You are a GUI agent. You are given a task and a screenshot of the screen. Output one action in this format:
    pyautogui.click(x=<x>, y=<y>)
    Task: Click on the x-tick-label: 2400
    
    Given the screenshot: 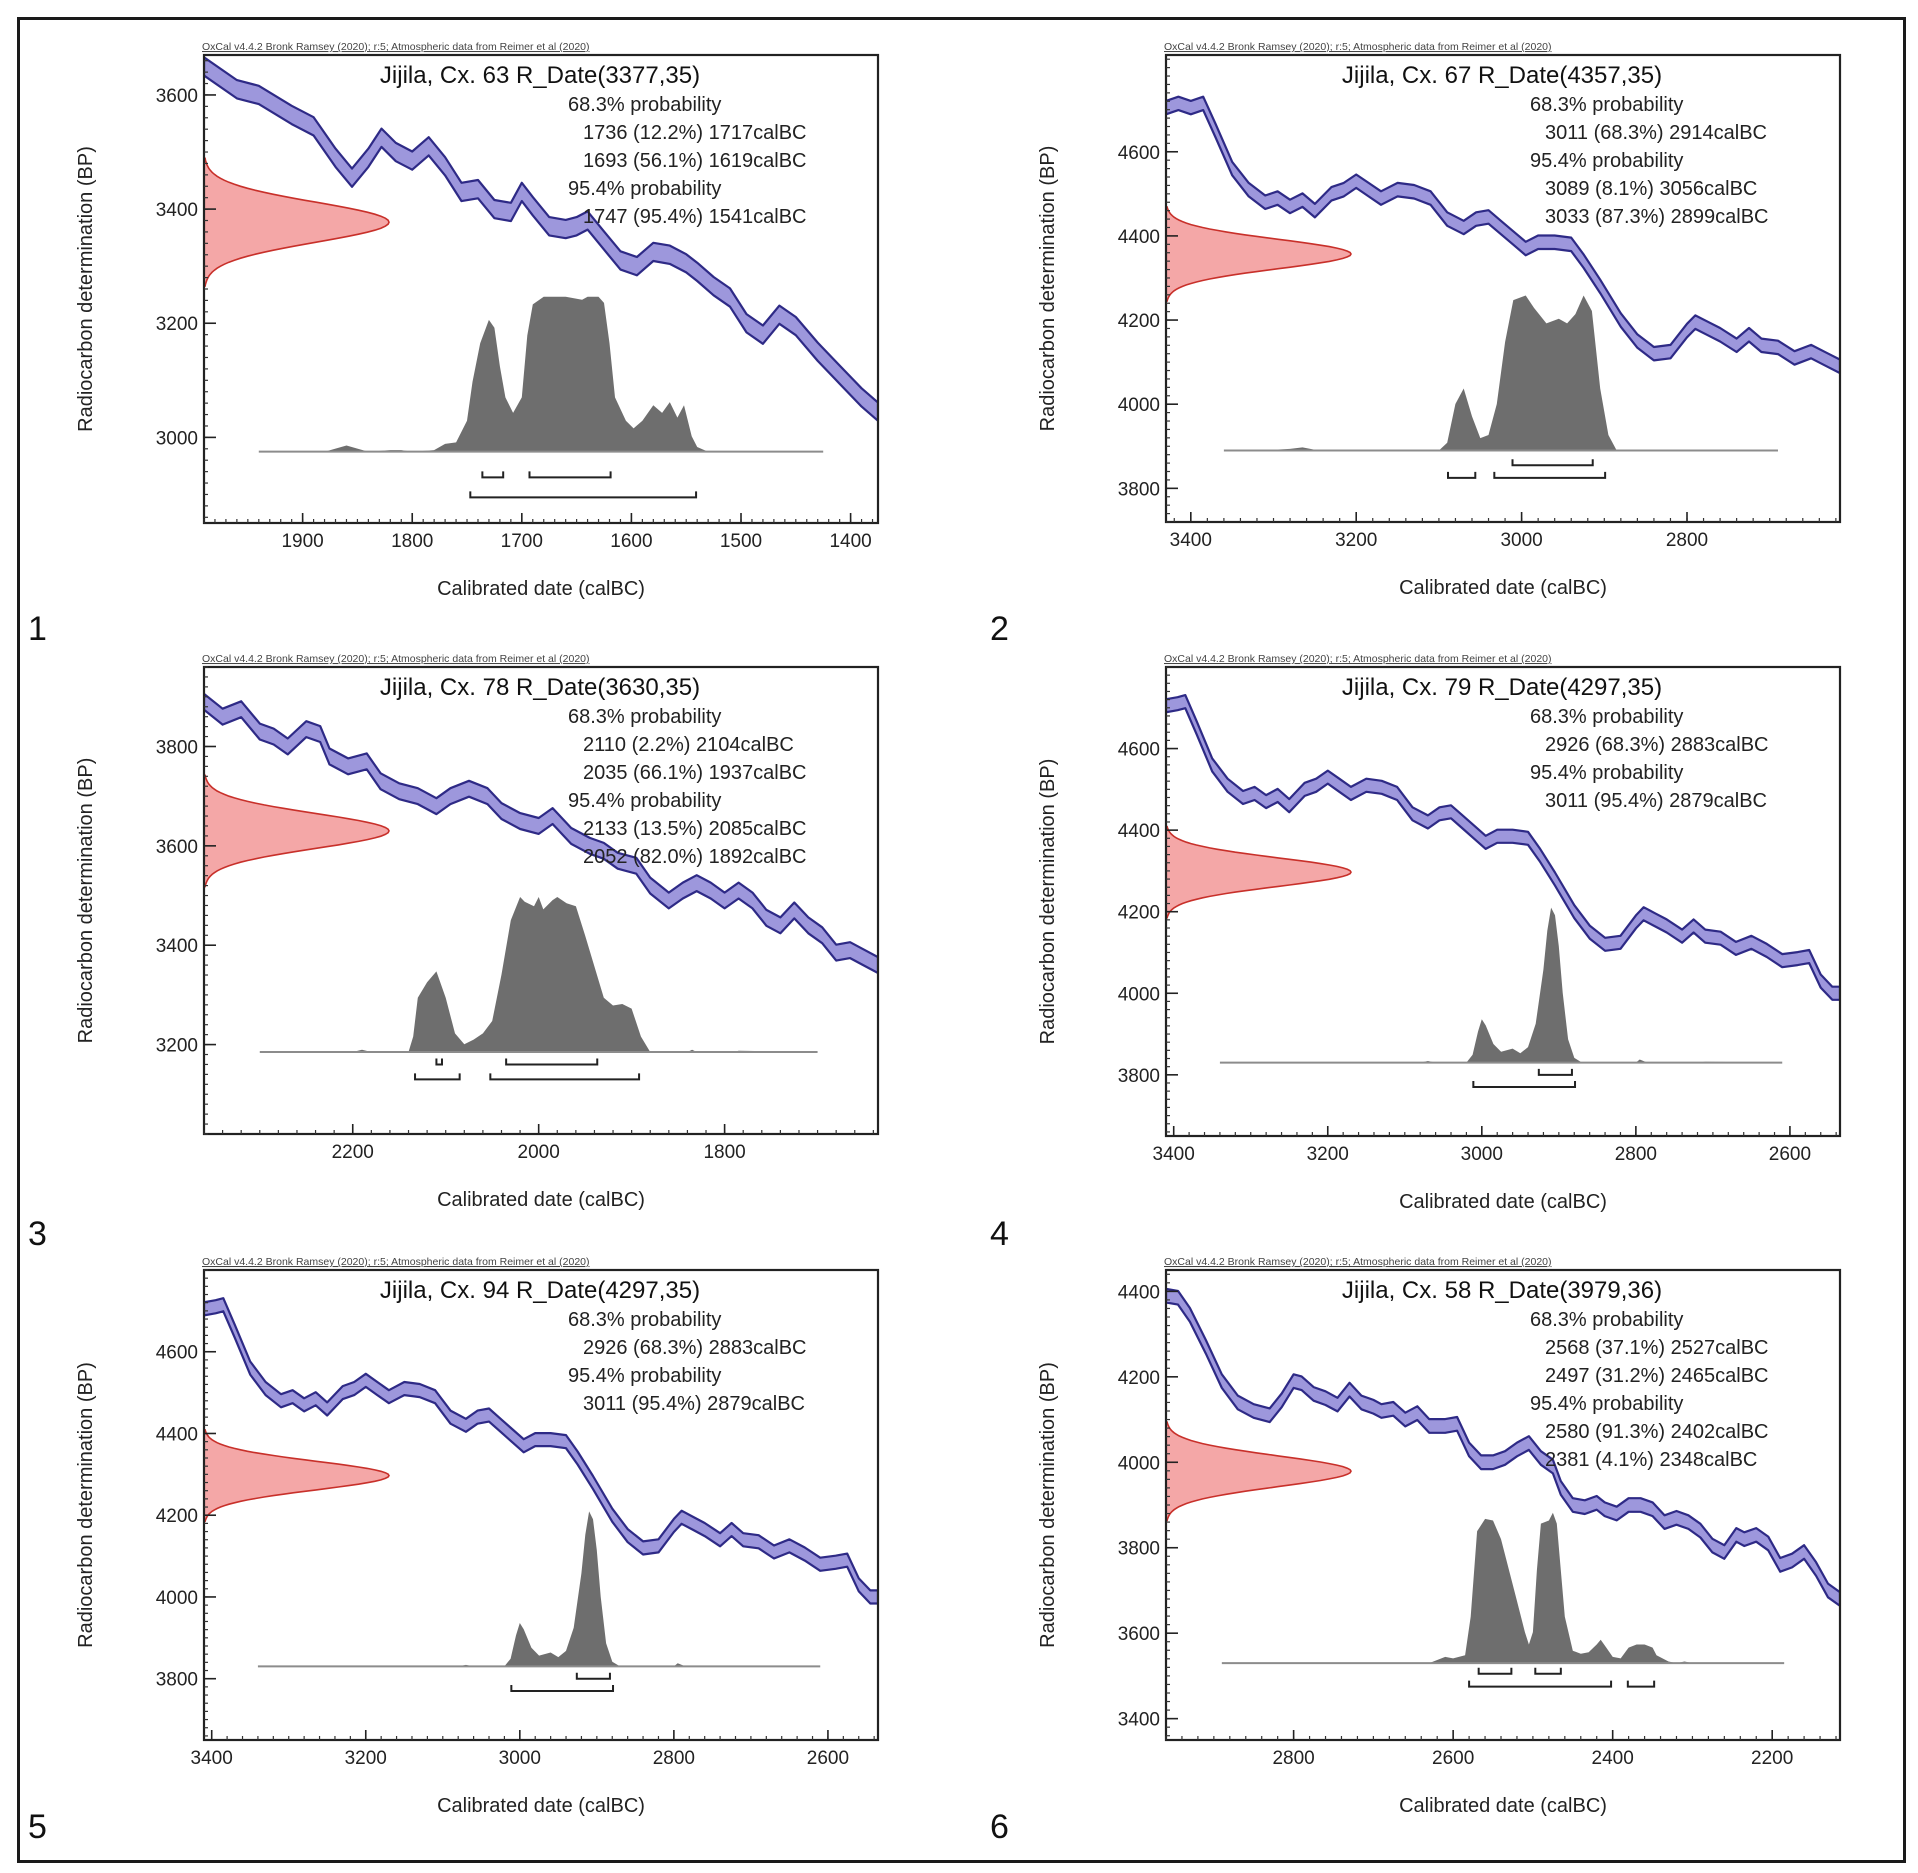 What is the action you would take?
    pyautogui.click(x=1613, y=1758)
    